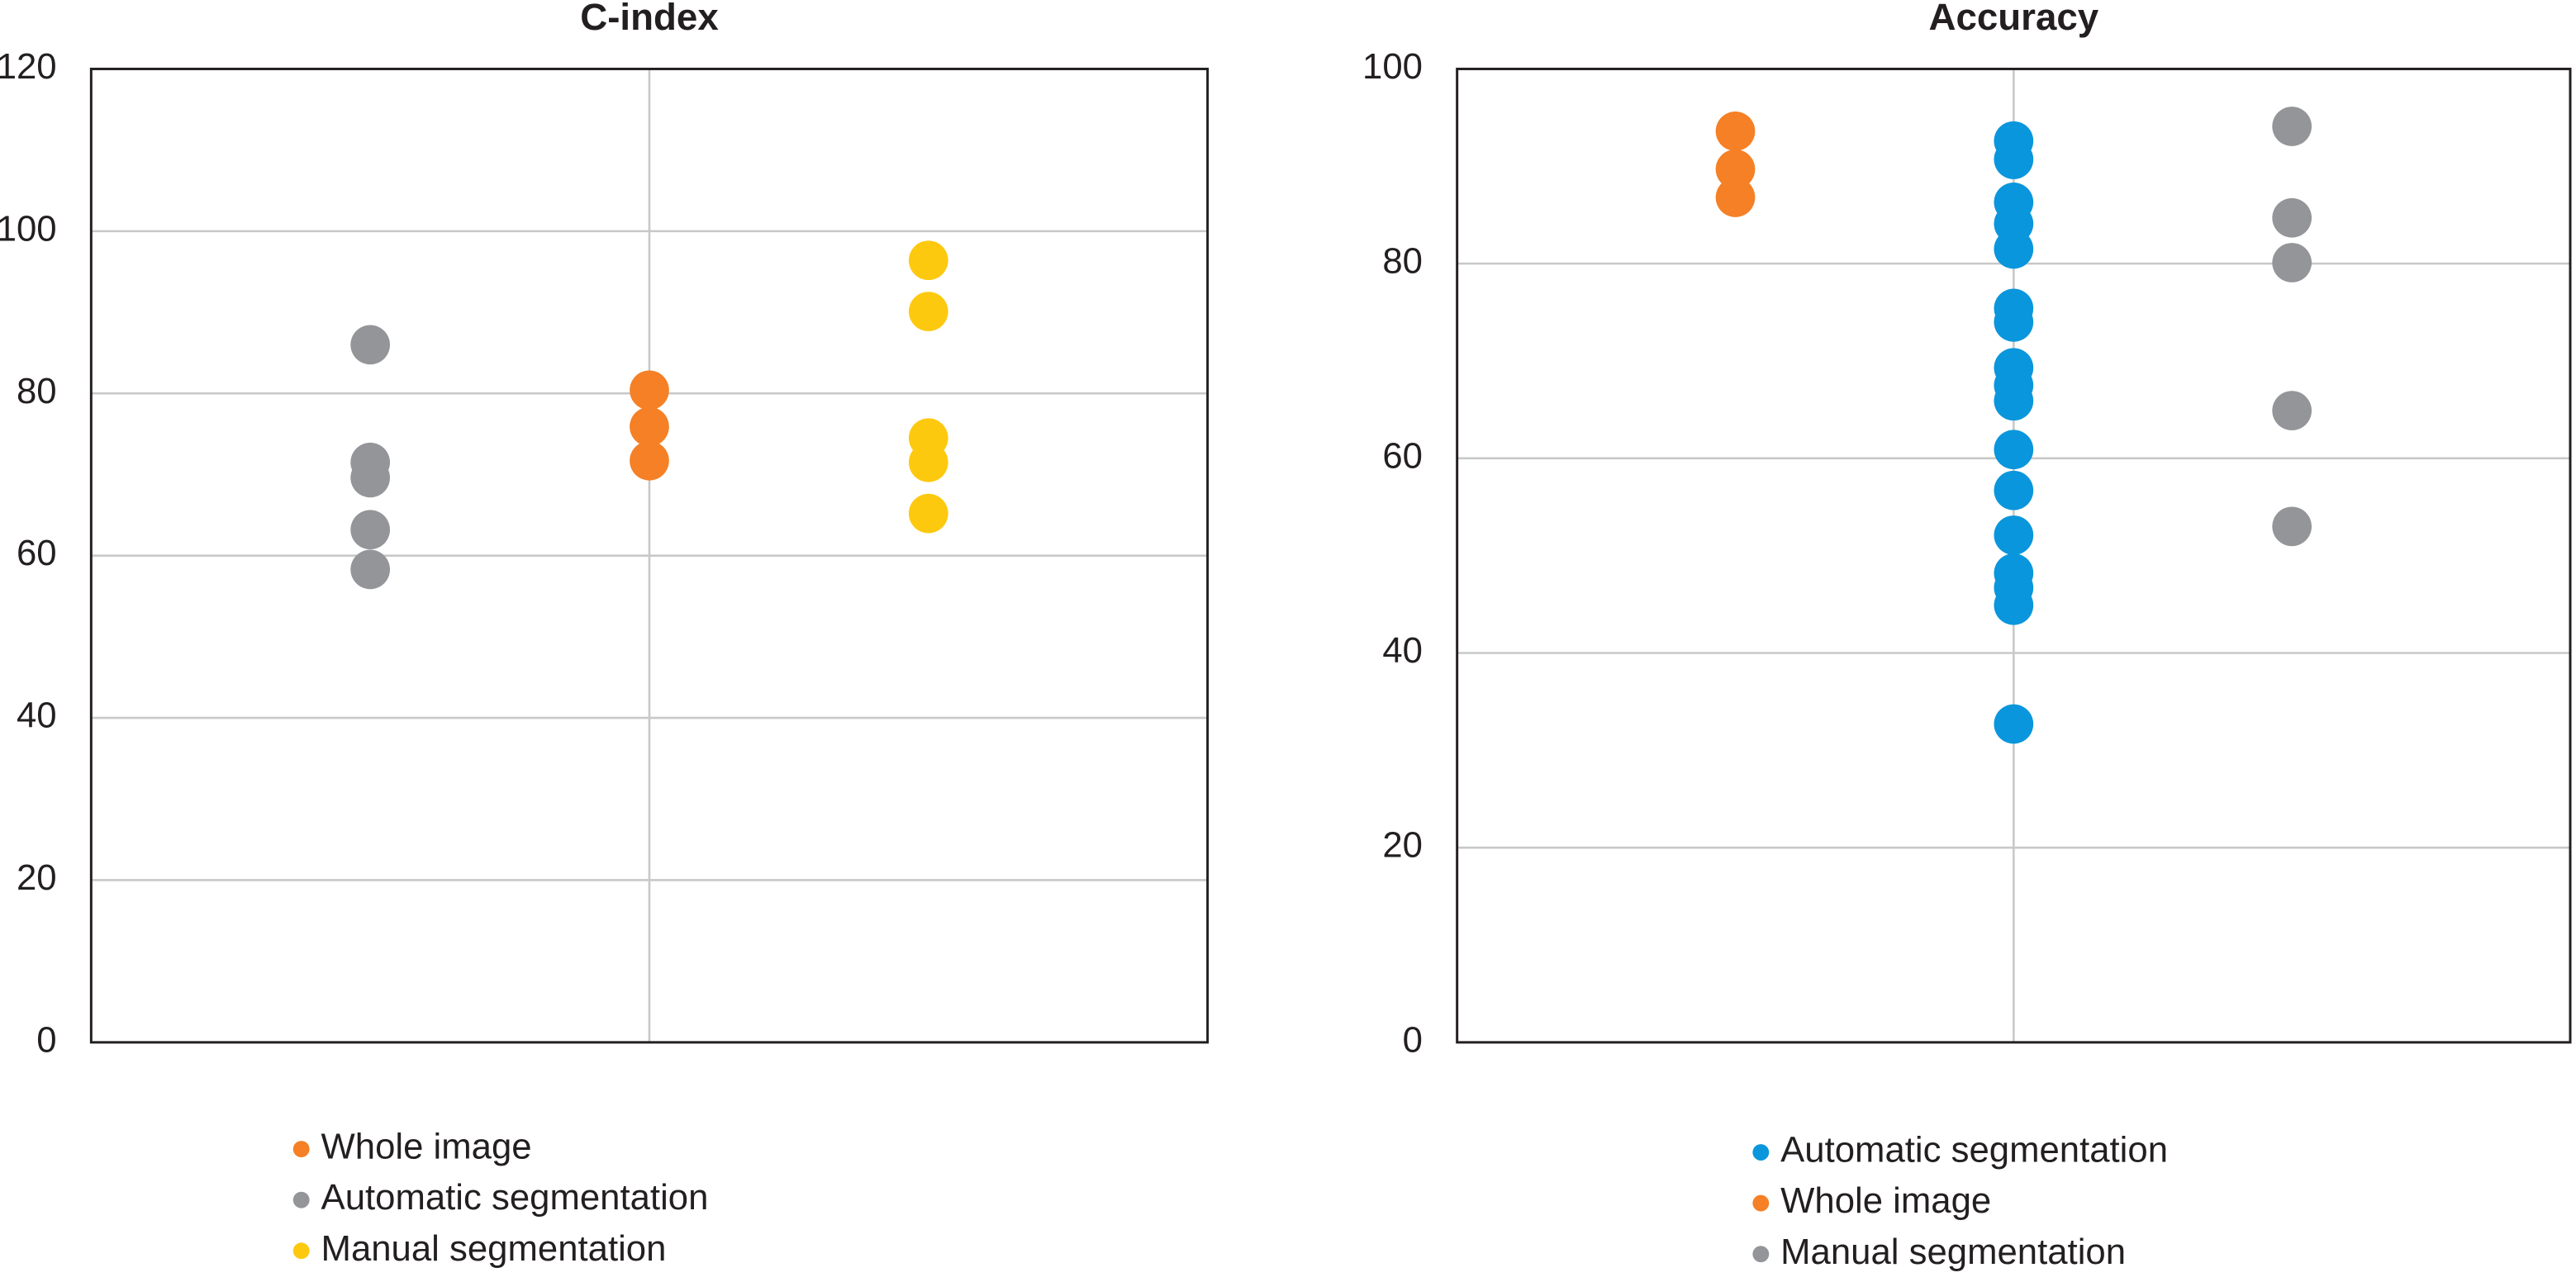 The width and height of the screenshot is (2576, 1282). What do you see at coordinates (649, 19) in the screenshot?
I see `chart-title: C-index` at bounding box center [649, 19].